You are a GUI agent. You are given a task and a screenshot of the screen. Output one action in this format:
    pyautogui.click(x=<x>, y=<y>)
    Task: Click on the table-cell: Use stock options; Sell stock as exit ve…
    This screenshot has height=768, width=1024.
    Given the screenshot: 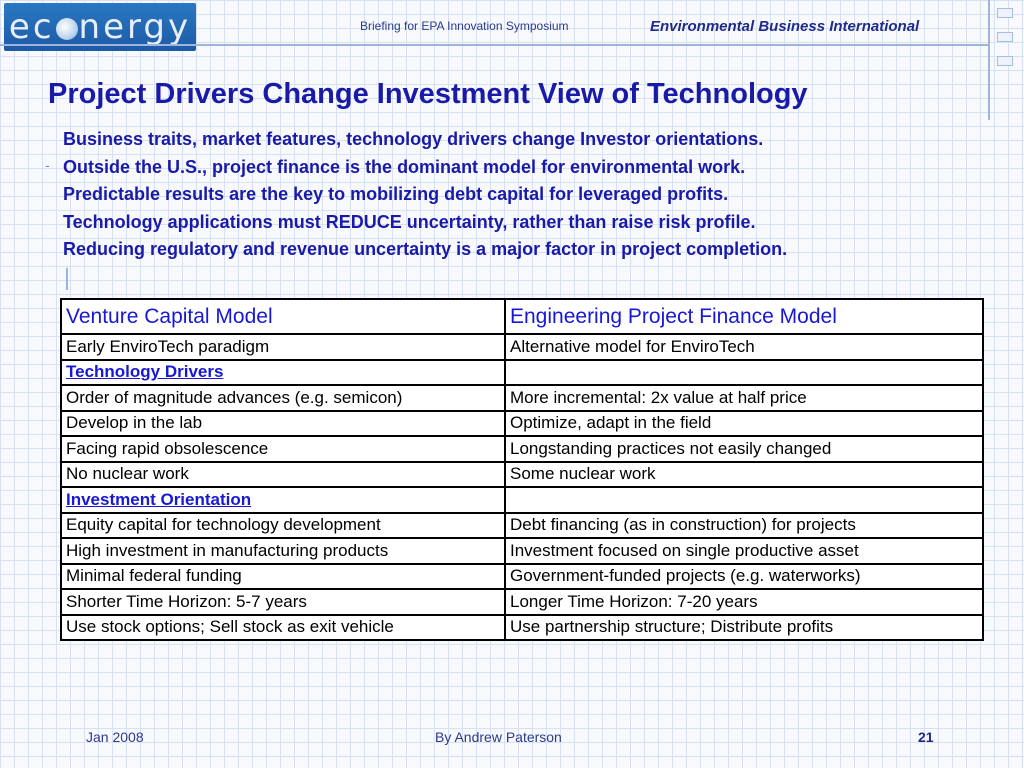 What is the action you would take?
    pyautogui.click(x=283, y=627)
    